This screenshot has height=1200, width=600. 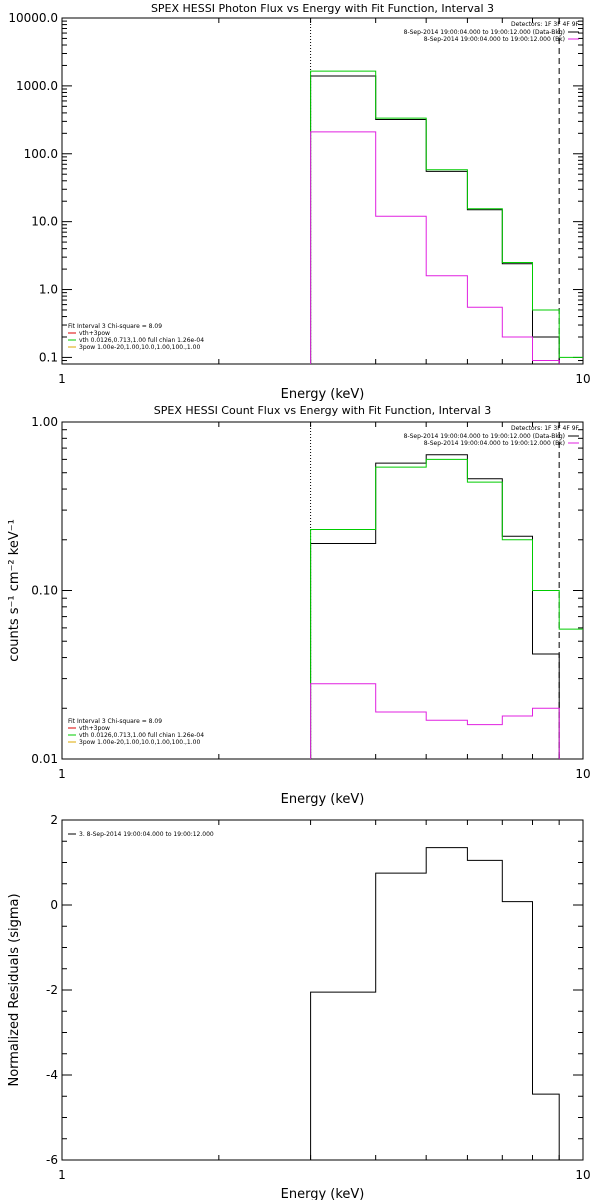 What do you see at coordinates (52, 1075) in the screenshot?
I see `y-tick-label: -4` at bounding box center [52, 1075].